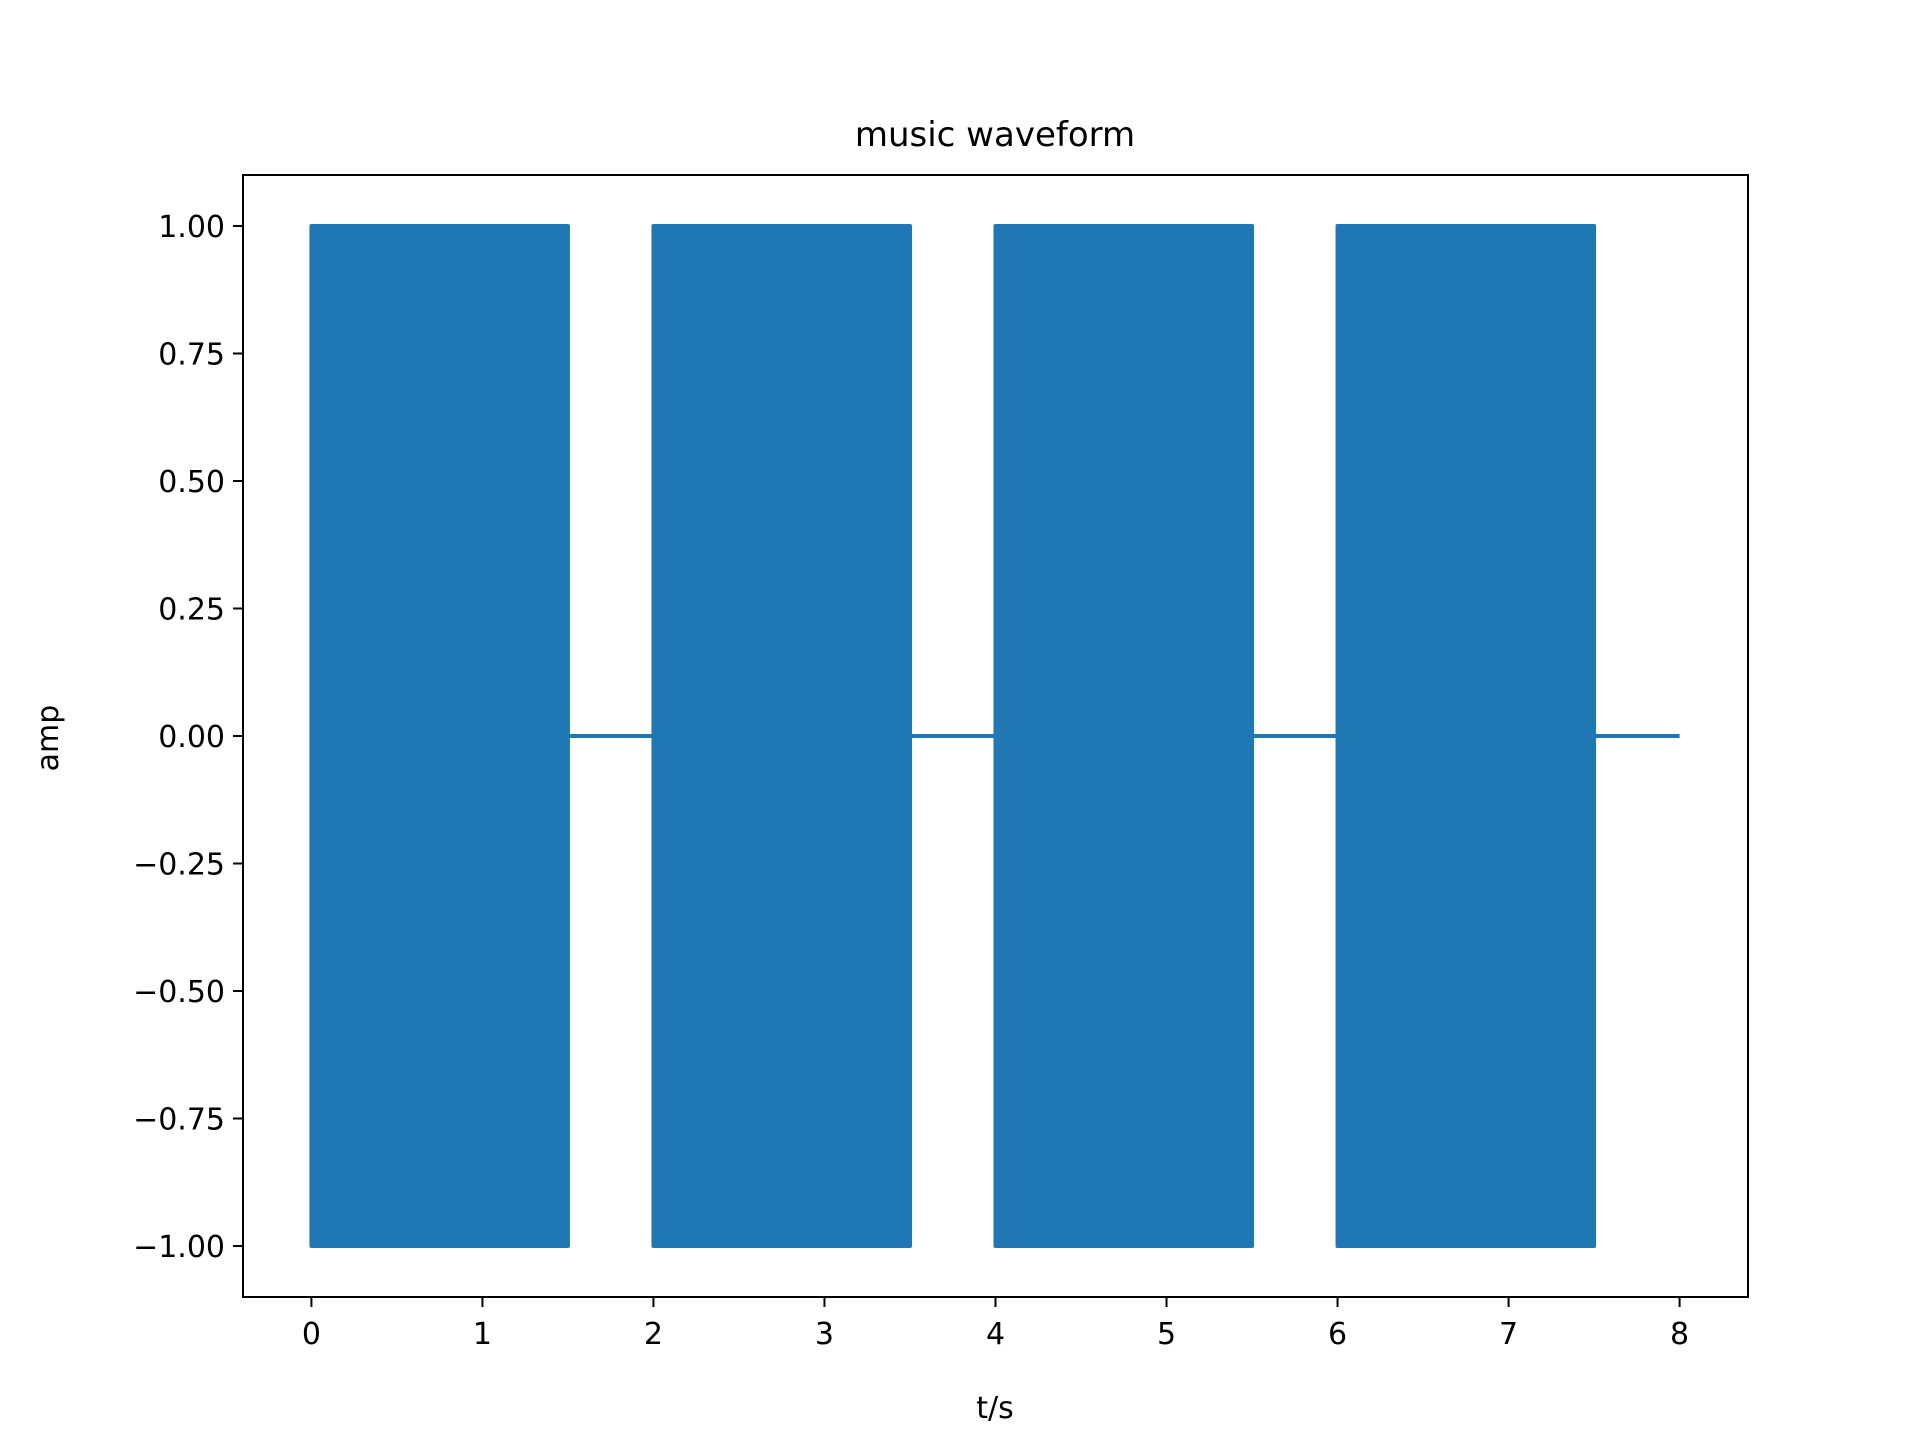 The height and width of the screenshot is (1444, 1920). Describe the element at coordinates (191, 610) in the screenshot. I see `y-tick-label: 0.25` at that location.